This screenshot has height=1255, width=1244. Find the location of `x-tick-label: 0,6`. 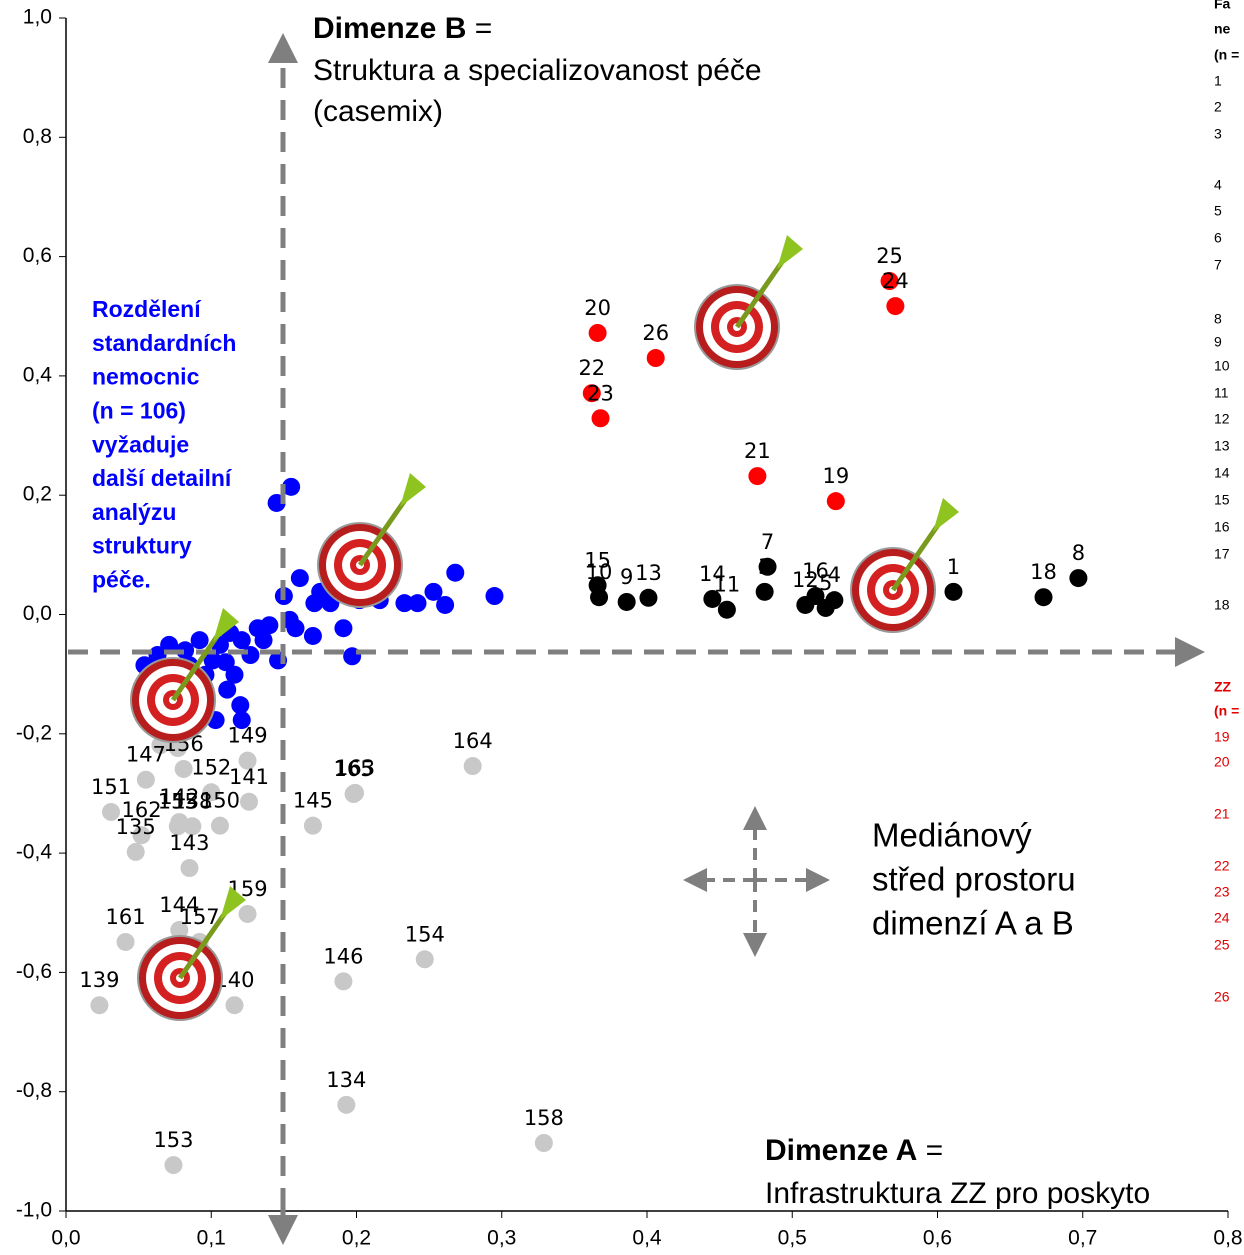

x-tick-label: 0,6 is located at coordinates (937, 1238).